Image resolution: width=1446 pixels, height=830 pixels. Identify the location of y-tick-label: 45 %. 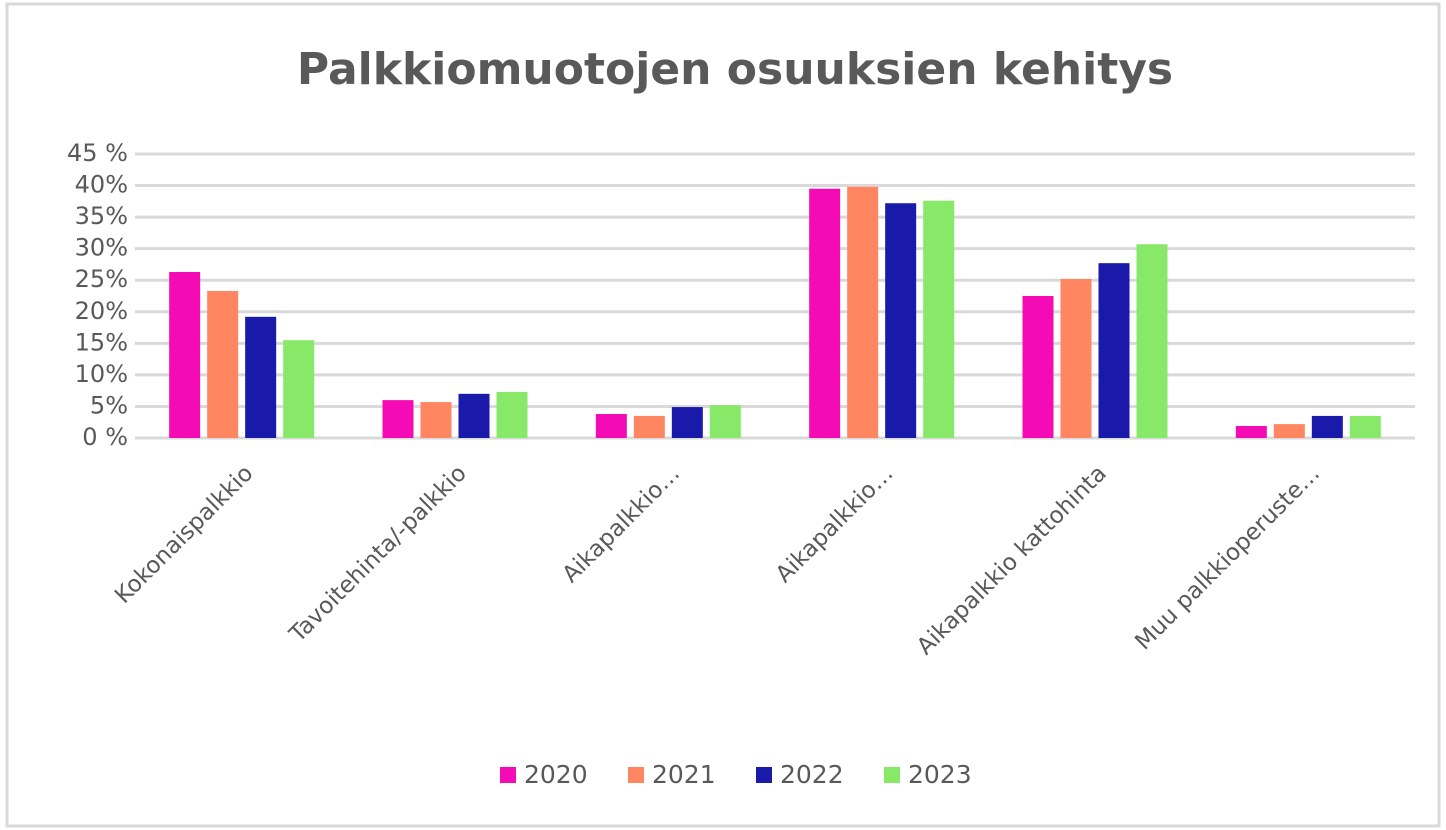
(97, 153).